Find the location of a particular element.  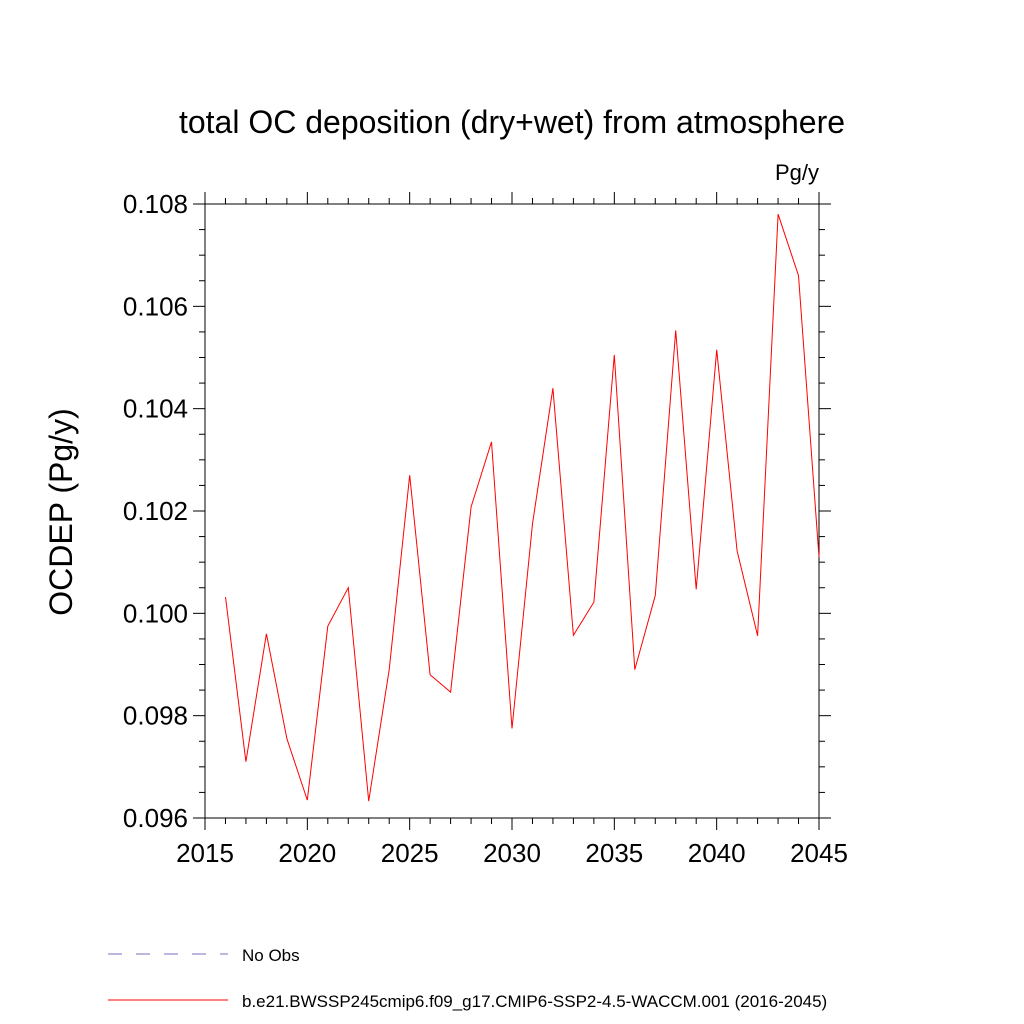

y-tick-label: 0.108 is located at coordinates (155, 204).